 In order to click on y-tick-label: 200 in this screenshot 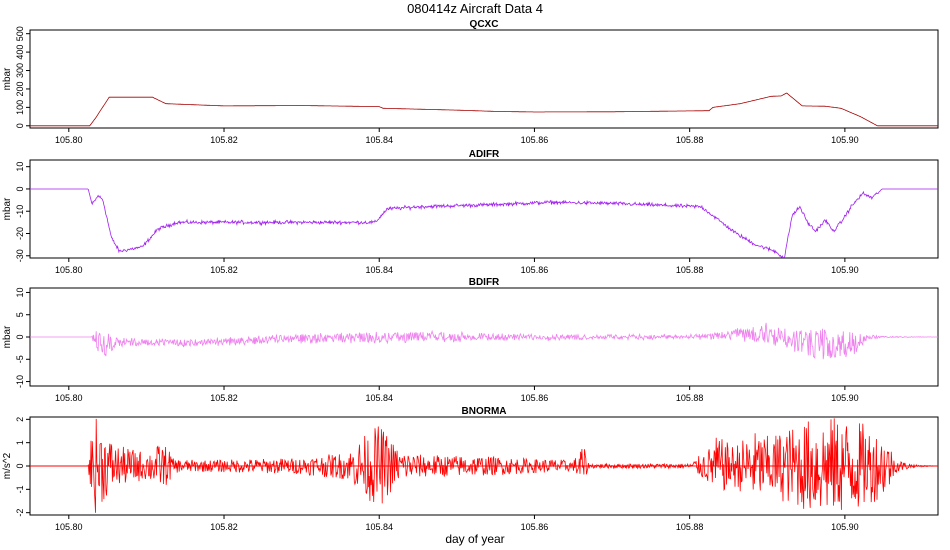, I will do `click(20, 88)`.